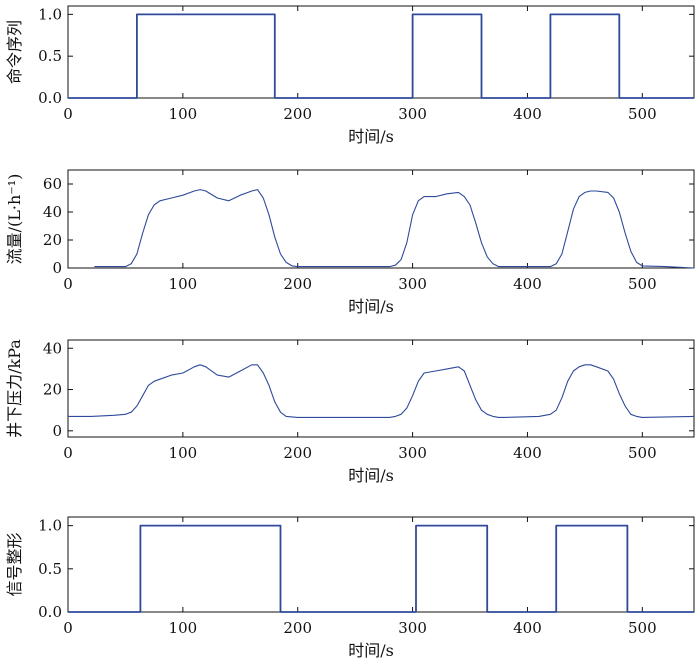 The image size is (700, 665). What do you see at coordinates (52, 184) in the screenshot?
I see `y-tick-label: 60` at bounding box center [52, 184].